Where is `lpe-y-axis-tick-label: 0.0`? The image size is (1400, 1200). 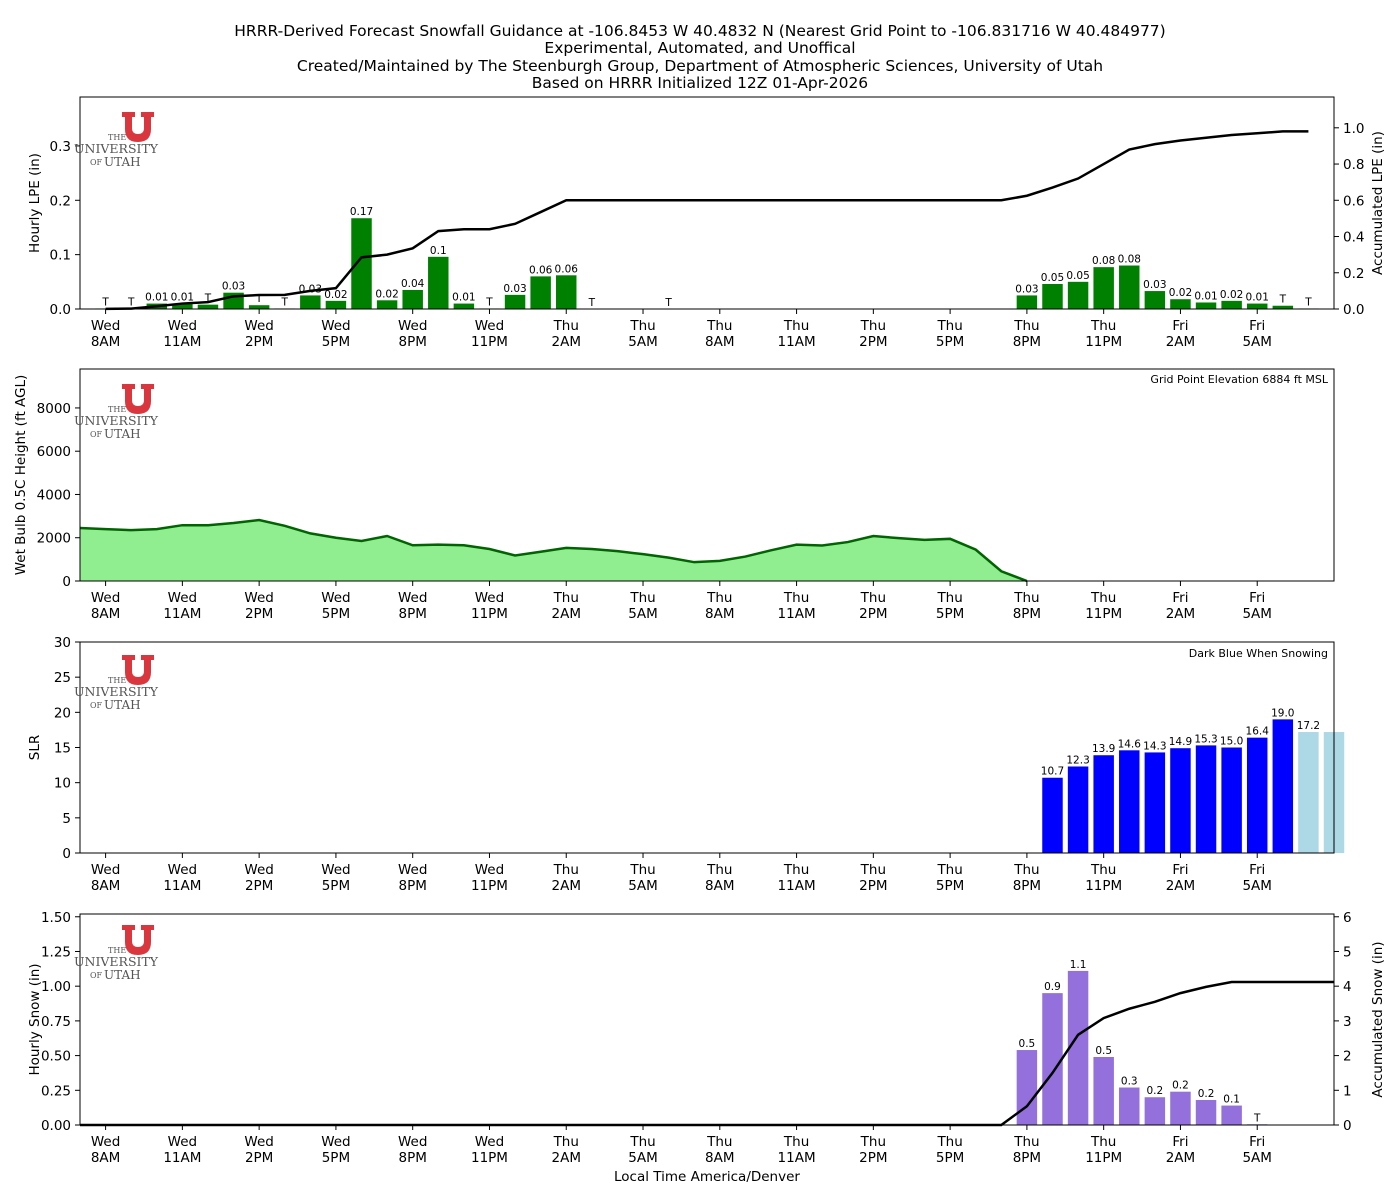 lpe-y-axis-tick-label: 0.0 is located at coordinates (60, 310).